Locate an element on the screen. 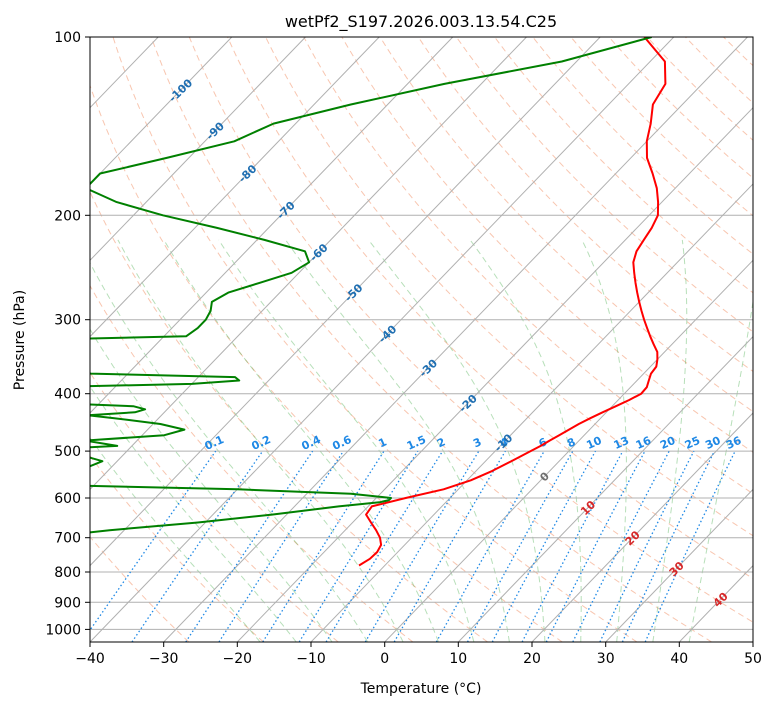  y-tick-label: 100 is located at coordinates (67, 38).